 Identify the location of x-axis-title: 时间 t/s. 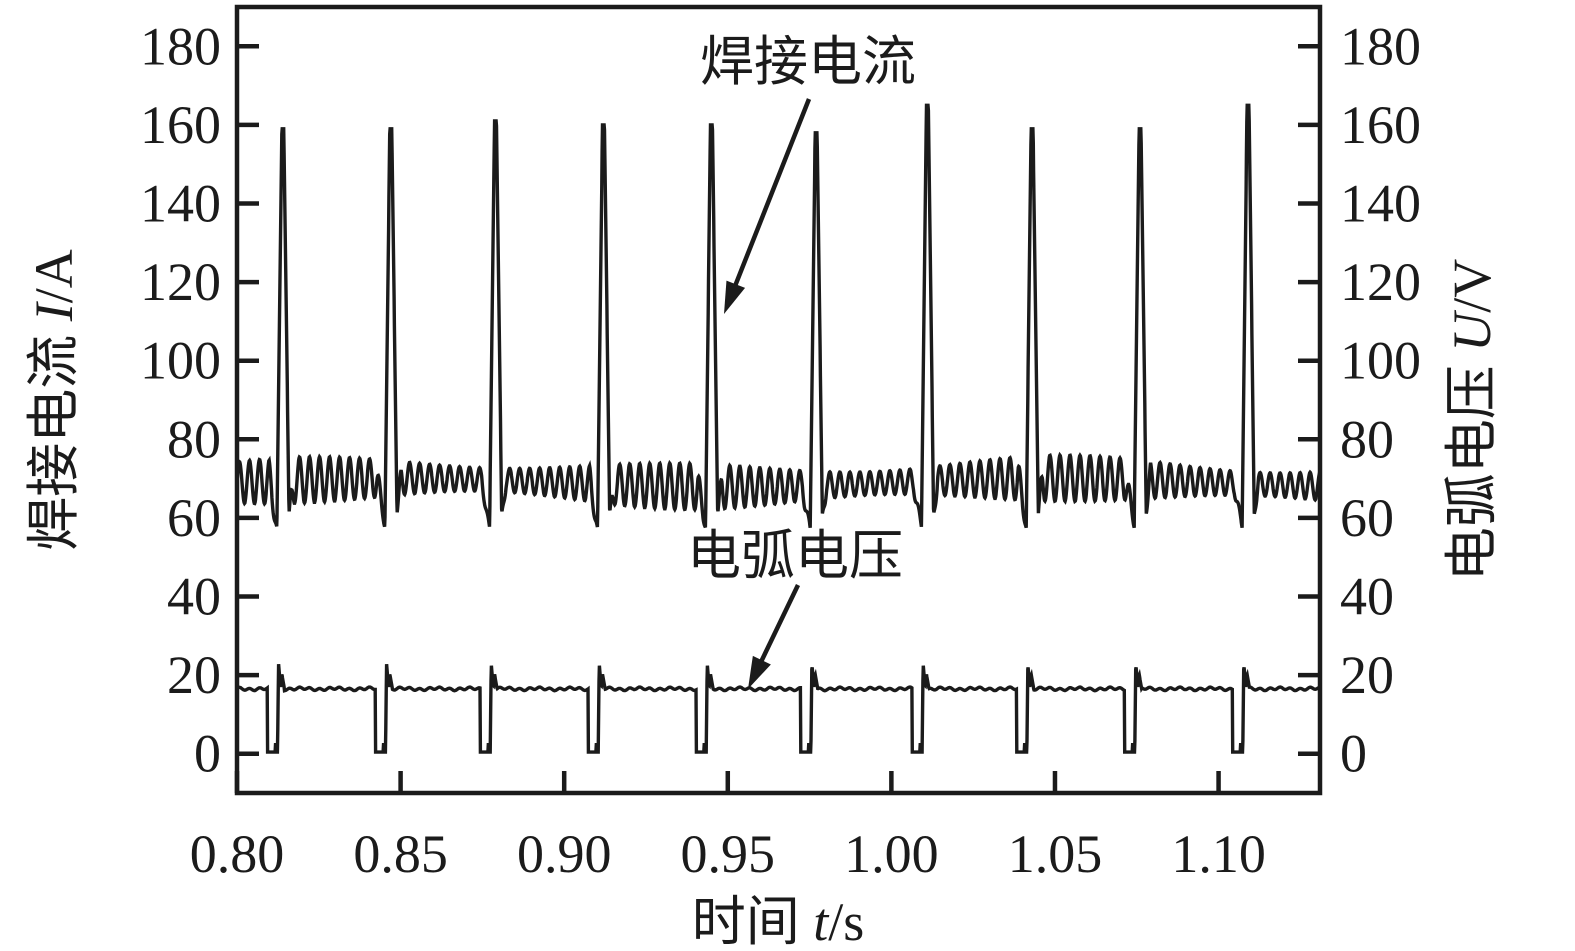
(778, 921).